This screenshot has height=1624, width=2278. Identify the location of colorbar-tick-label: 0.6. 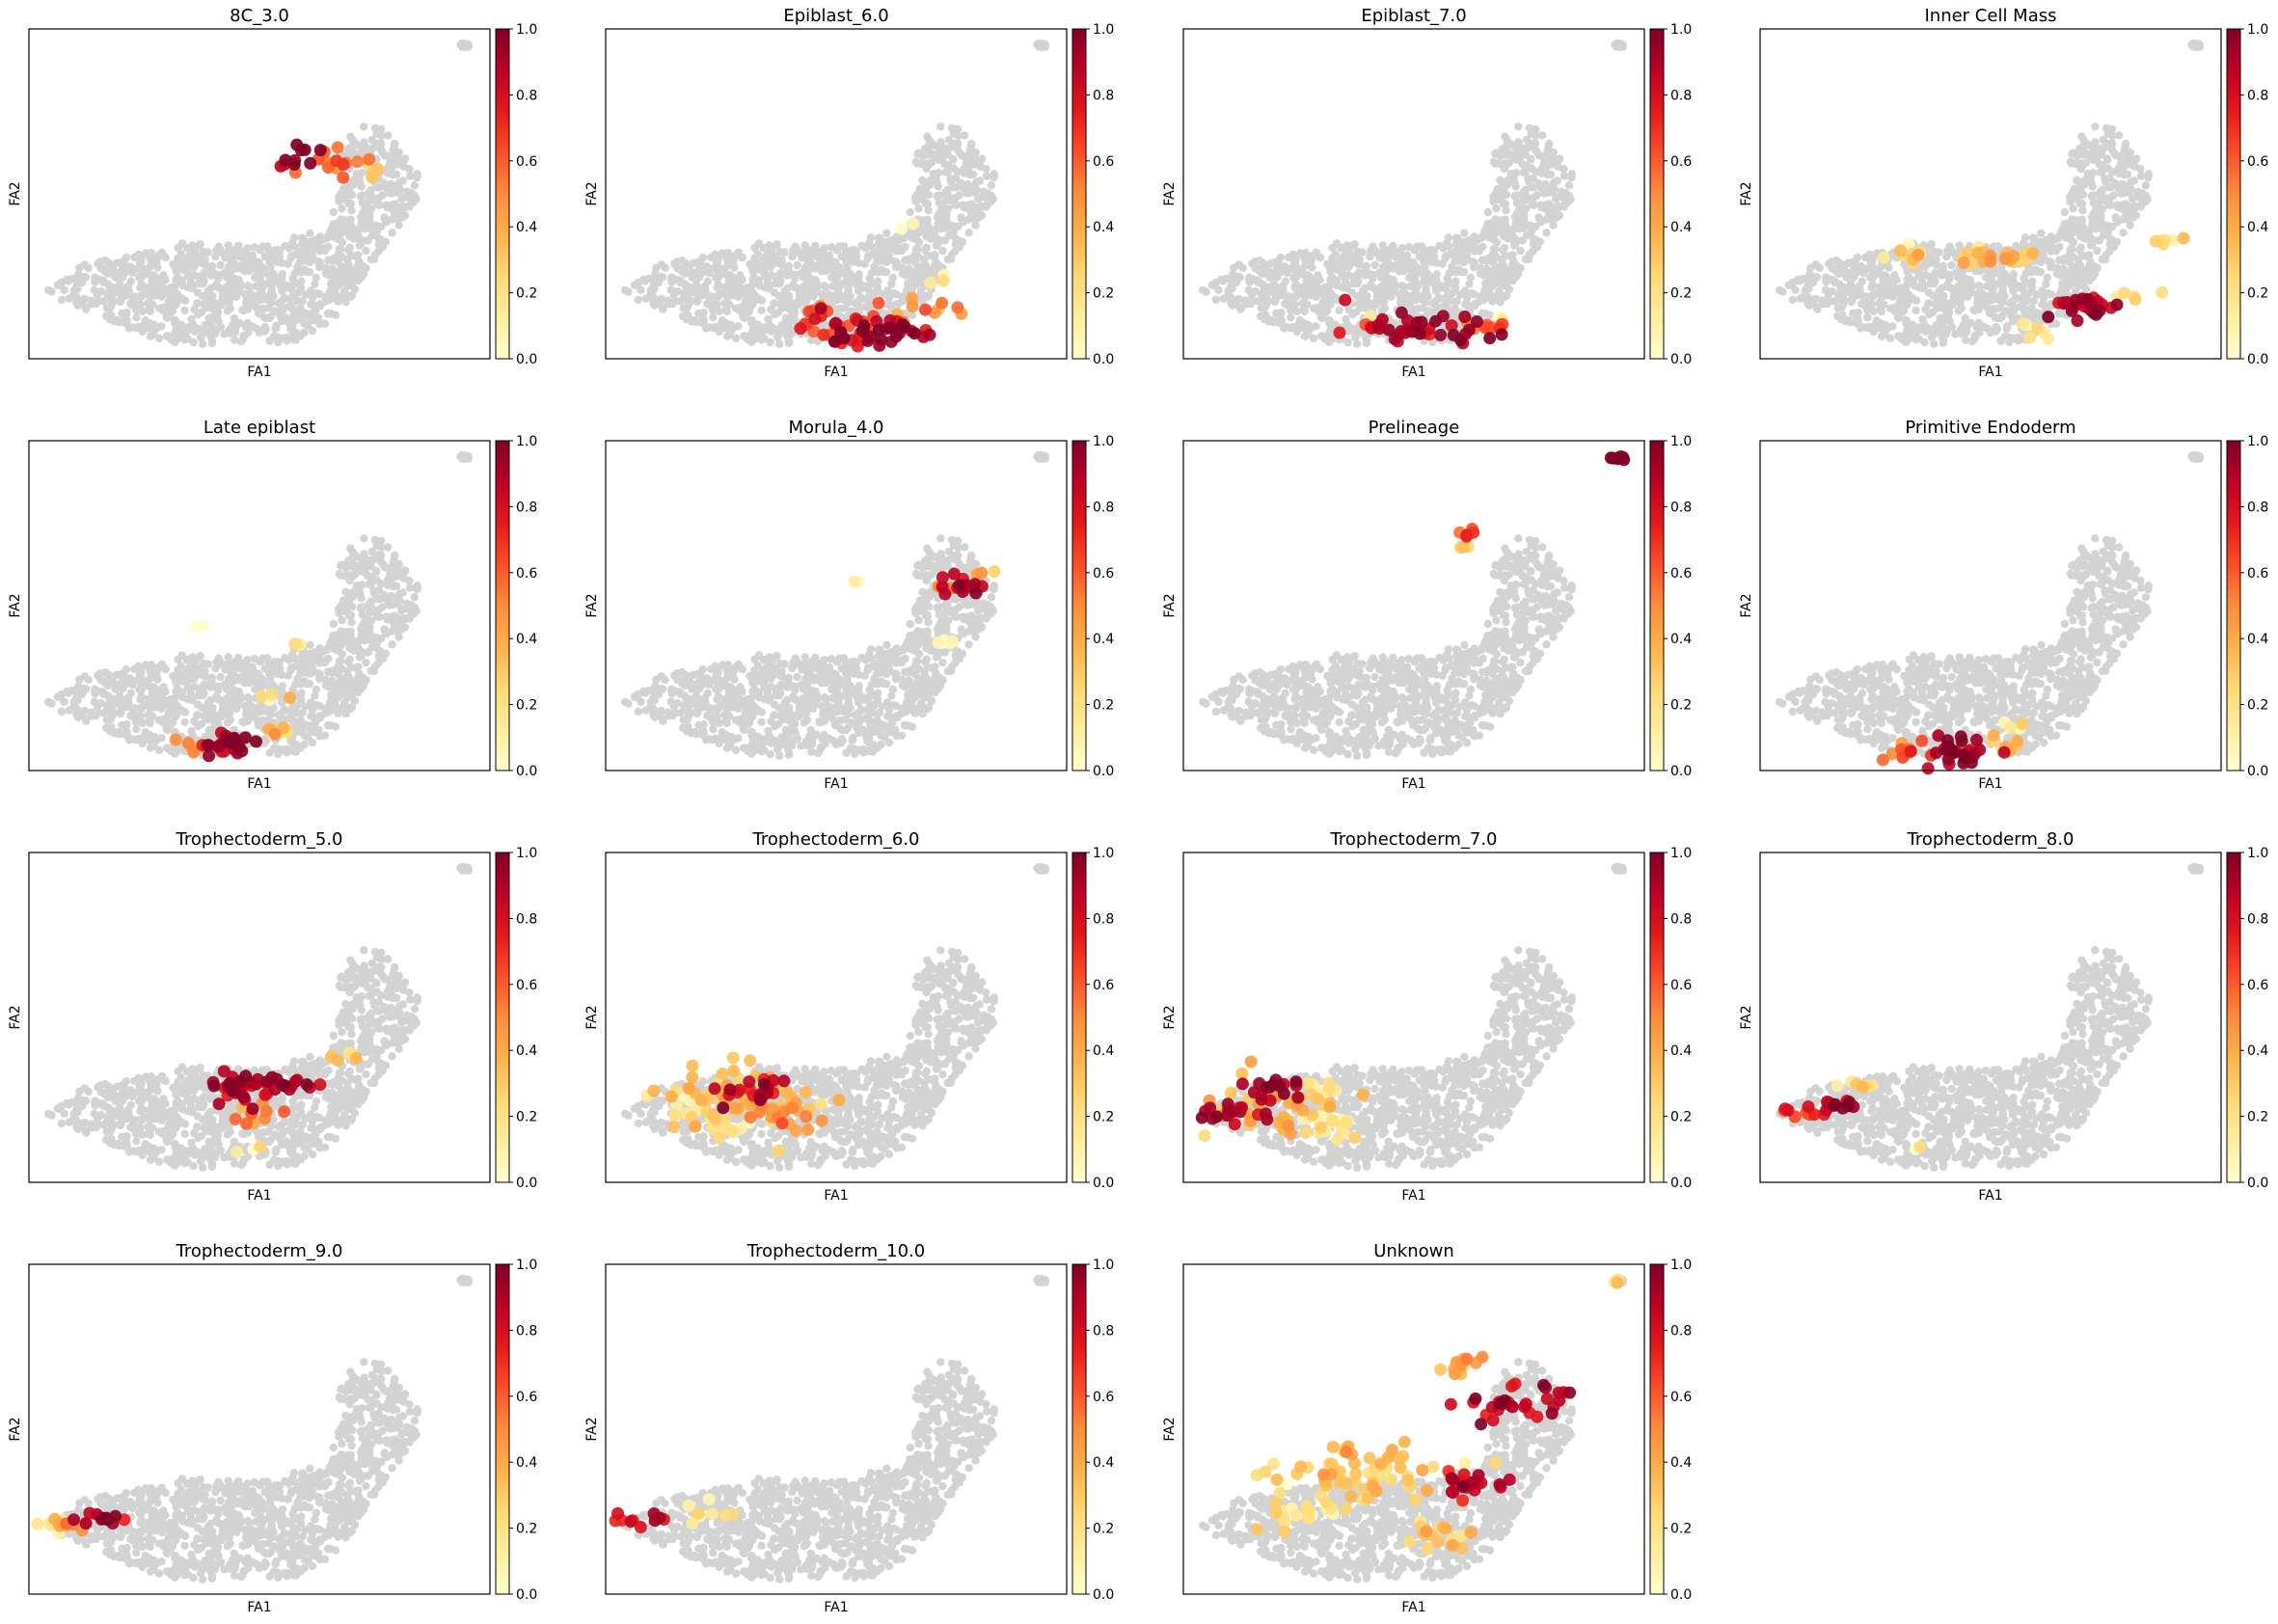
(1104, 162).